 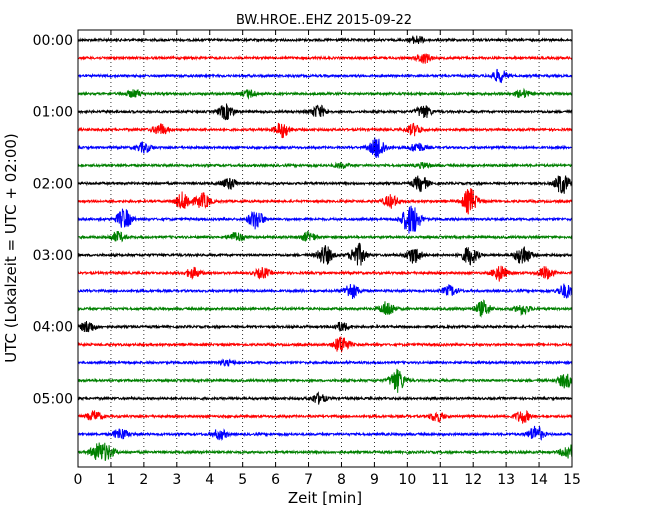 What do you see at coordinates (53, 328) in the screenshot?
I see `y-tick-label: 04:00` at bounding box center [53, 328].